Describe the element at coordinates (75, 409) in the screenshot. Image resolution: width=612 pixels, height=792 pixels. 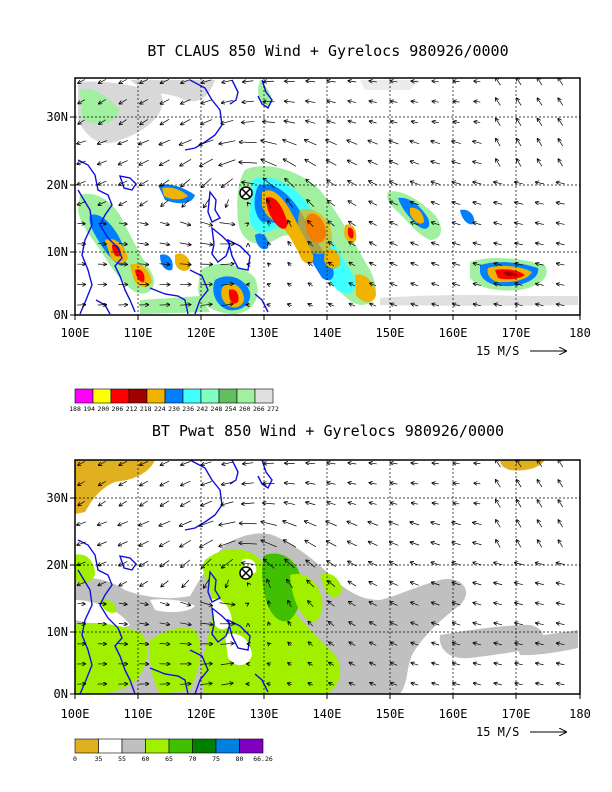
I see `colorbar-label: 188` at that location.